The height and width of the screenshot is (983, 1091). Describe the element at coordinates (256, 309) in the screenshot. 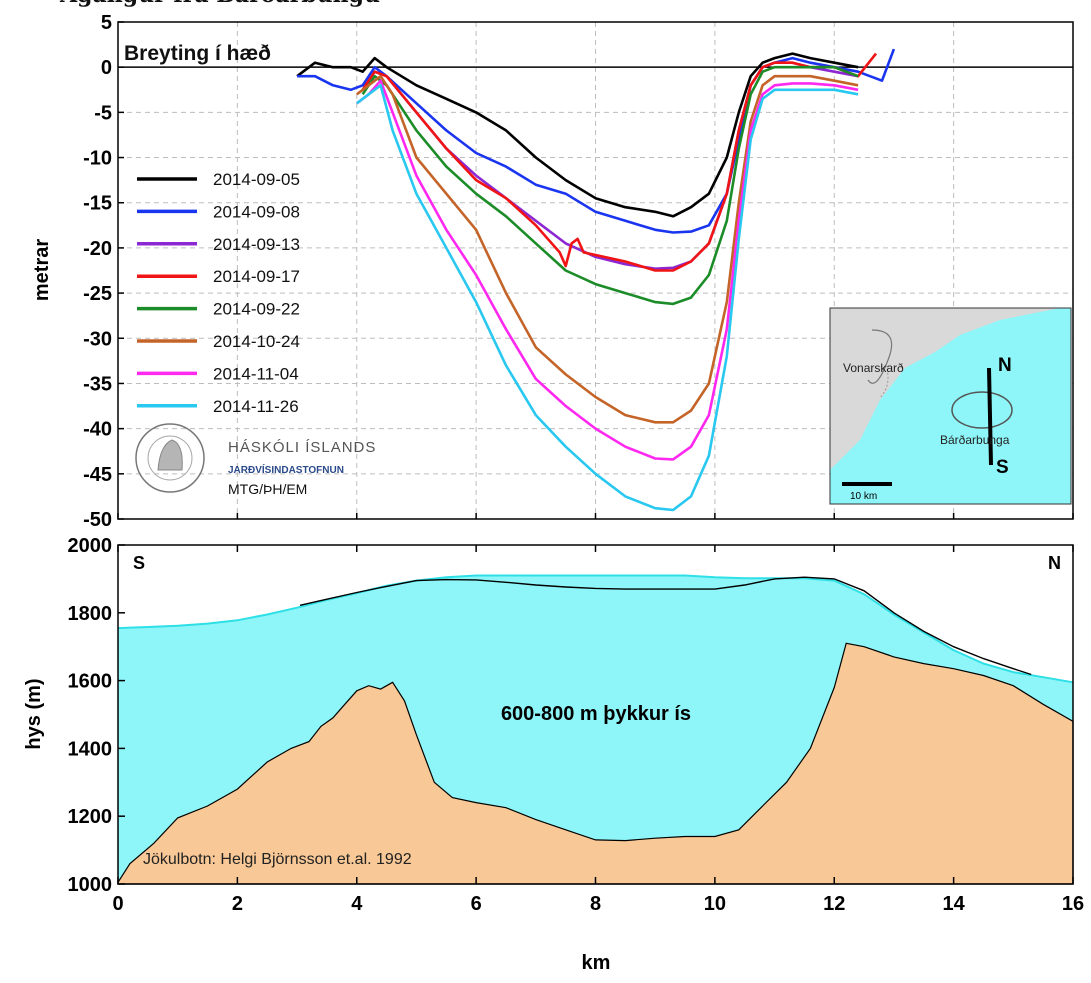

I see `legend-label: 2014-09-22` at that location.